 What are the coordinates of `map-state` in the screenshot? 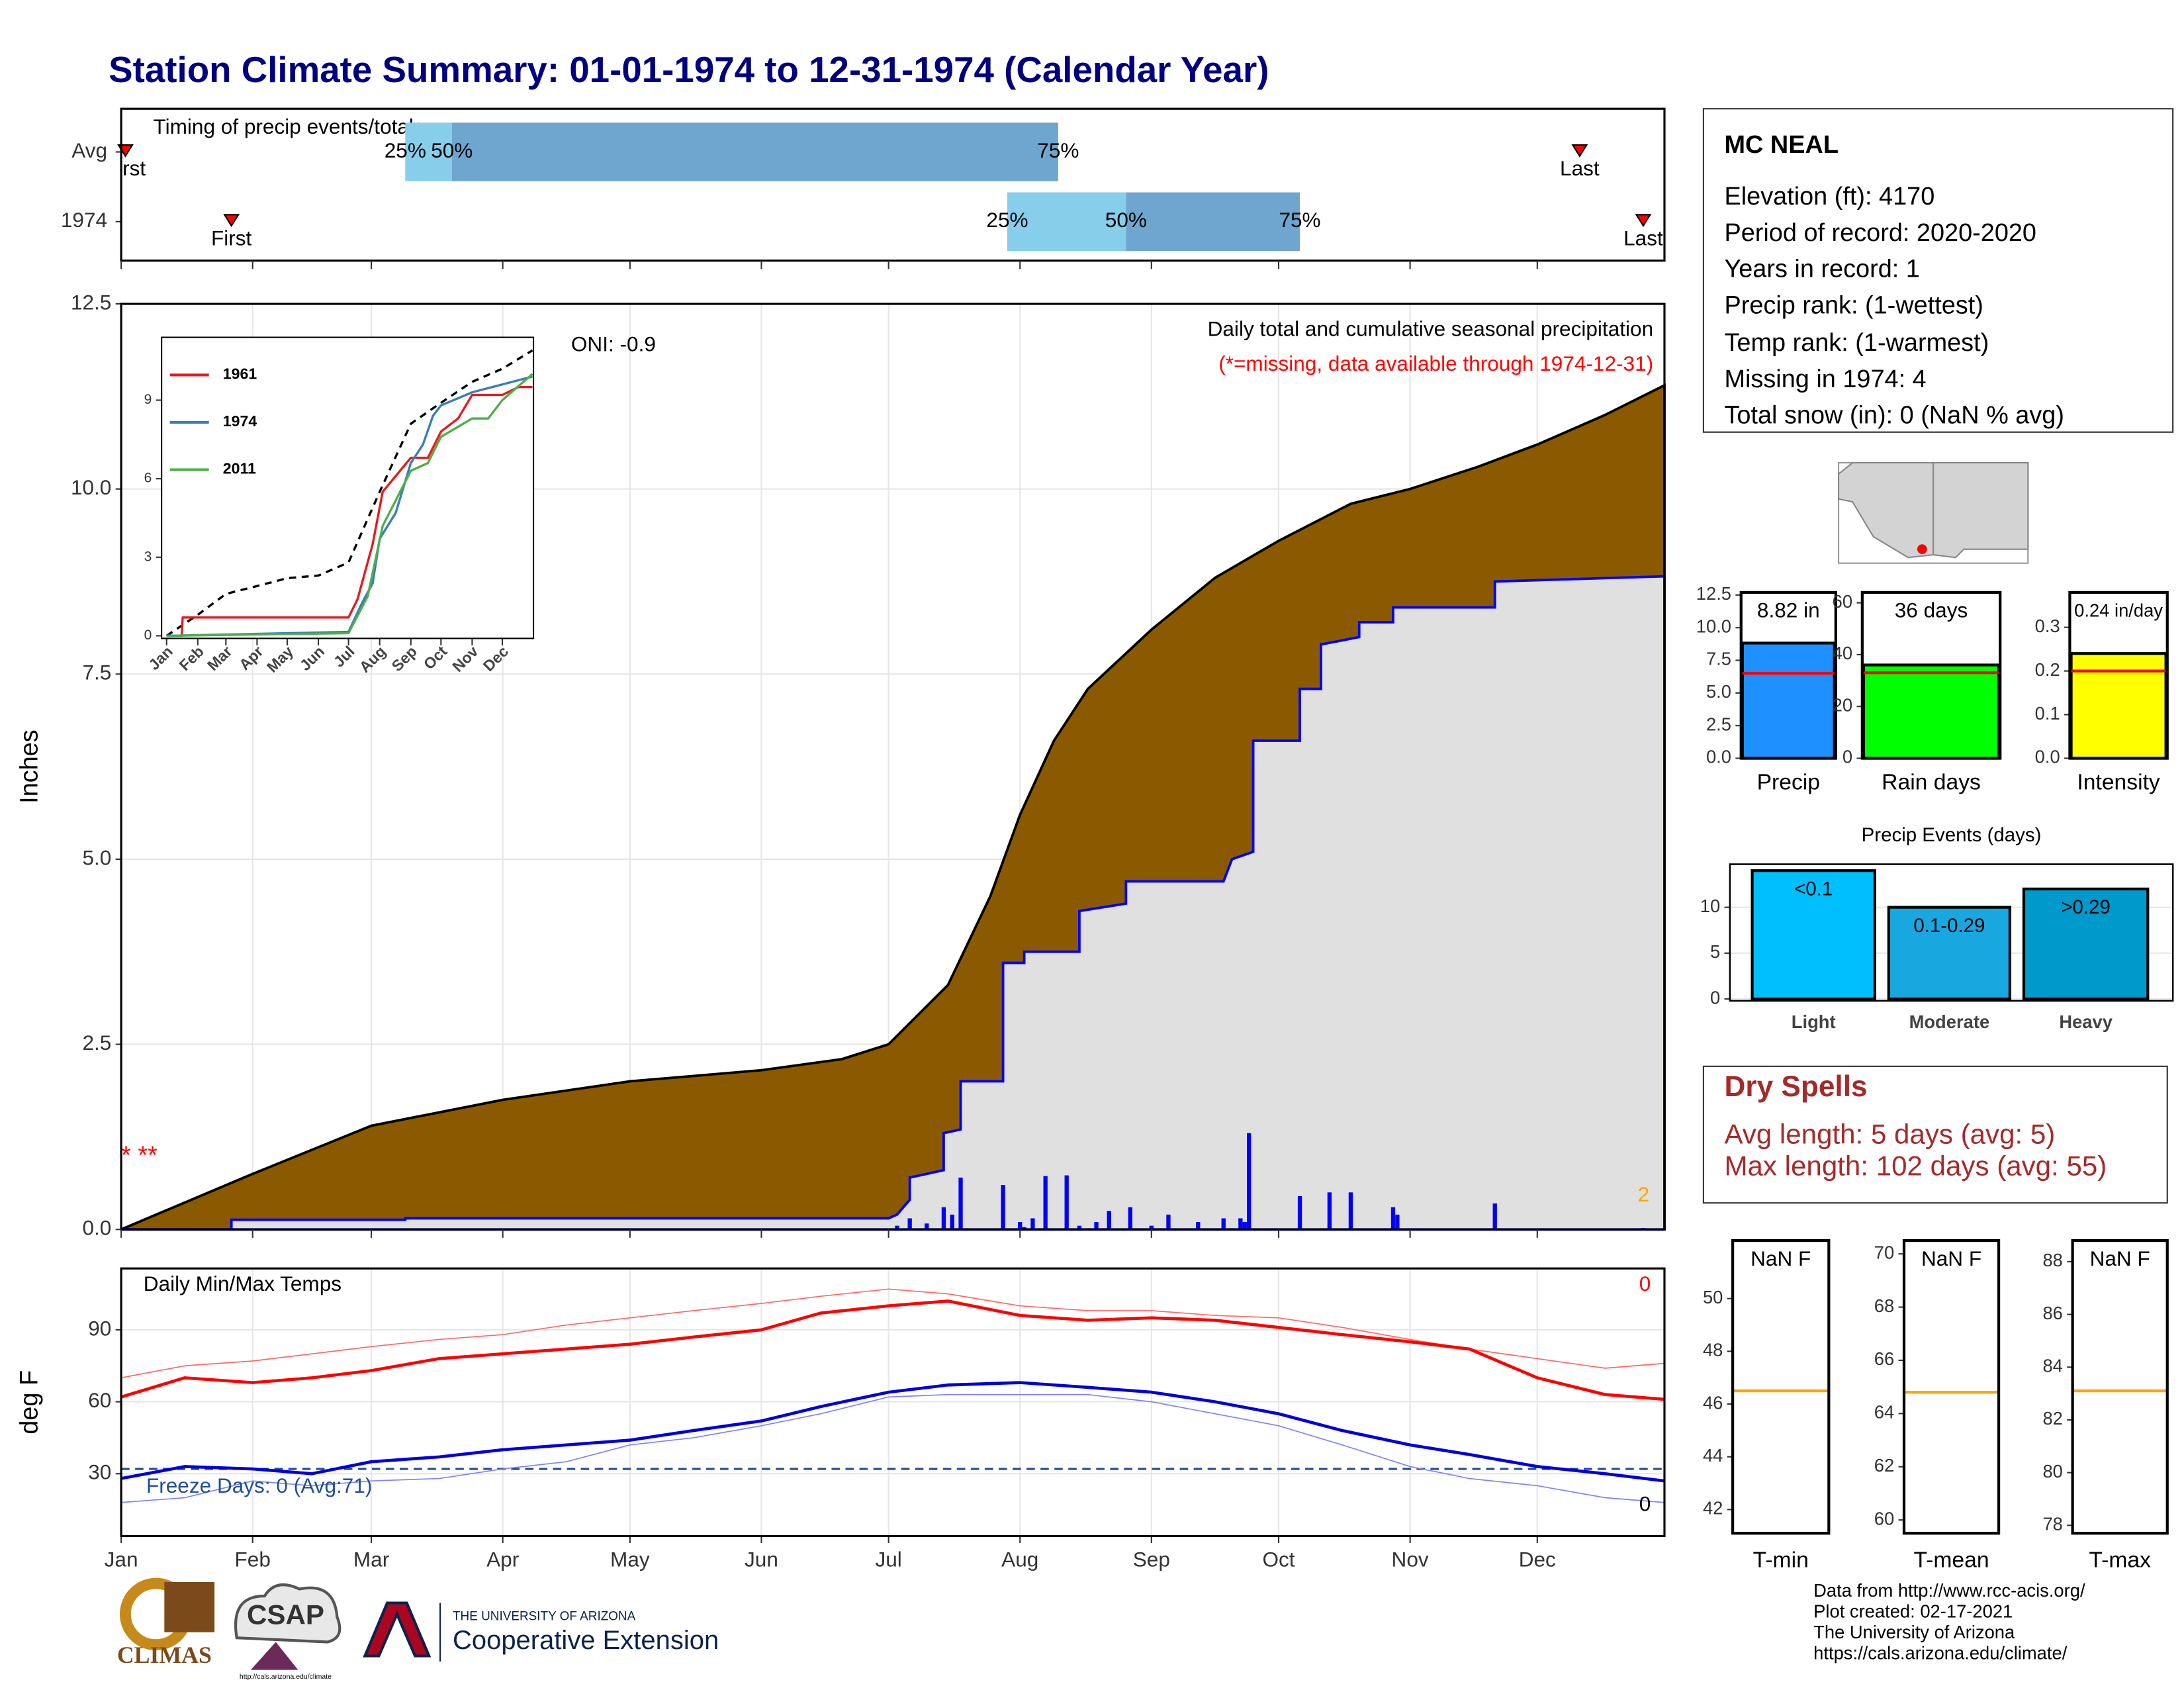 It's located at (1886, 510).